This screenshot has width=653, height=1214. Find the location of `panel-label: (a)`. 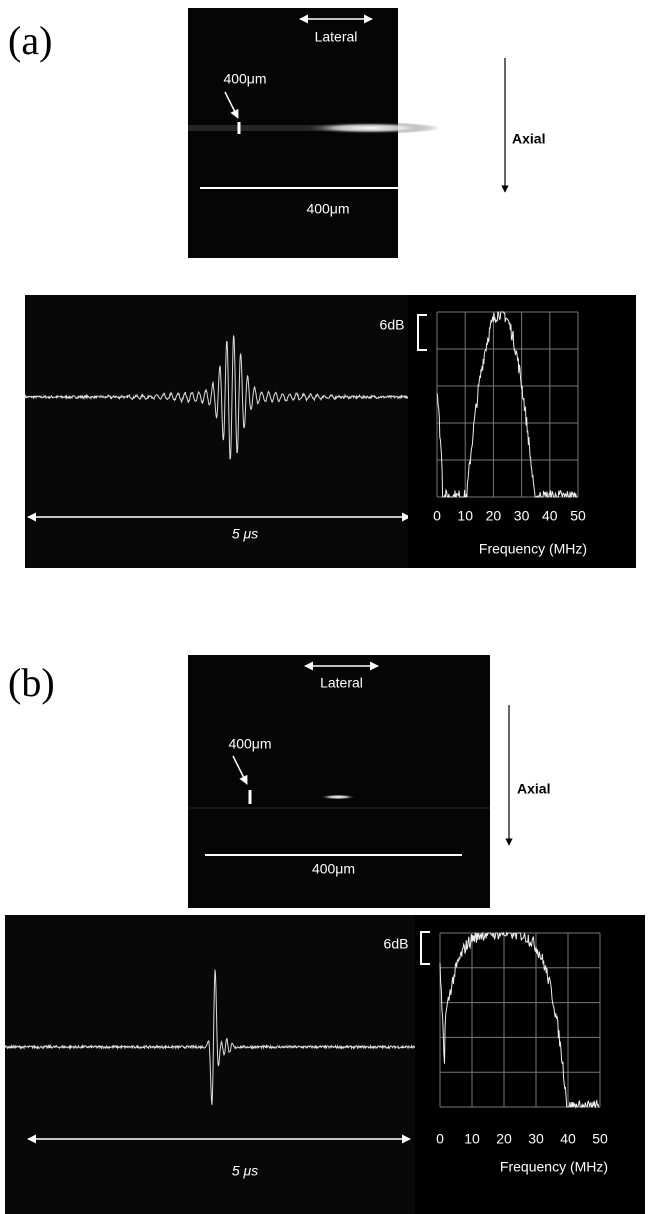

panel-label: (a) is located at coordinates (30, 40).